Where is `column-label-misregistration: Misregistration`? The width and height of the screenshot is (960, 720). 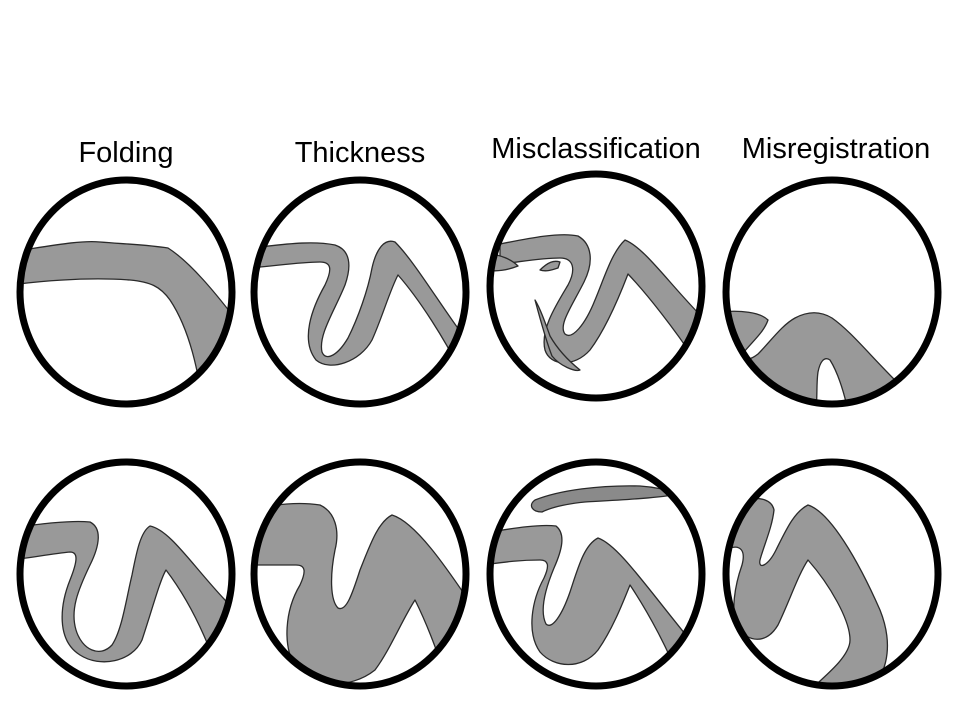 column-label-misregistration: Misregistration is located at coordinates (836, 149).